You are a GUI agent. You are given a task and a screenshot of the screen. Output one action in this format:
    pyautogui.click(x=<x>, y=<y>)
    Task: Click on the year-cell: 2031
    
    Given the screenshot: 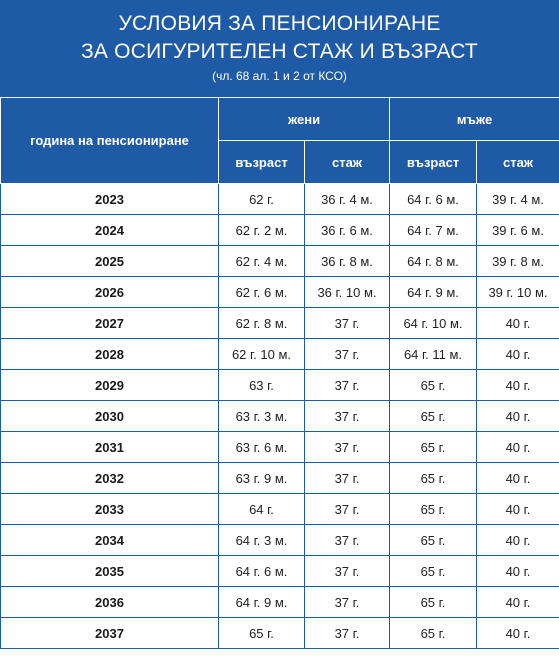 What is the action you would take?
    pyautogui.click(x=109, y=447)
    